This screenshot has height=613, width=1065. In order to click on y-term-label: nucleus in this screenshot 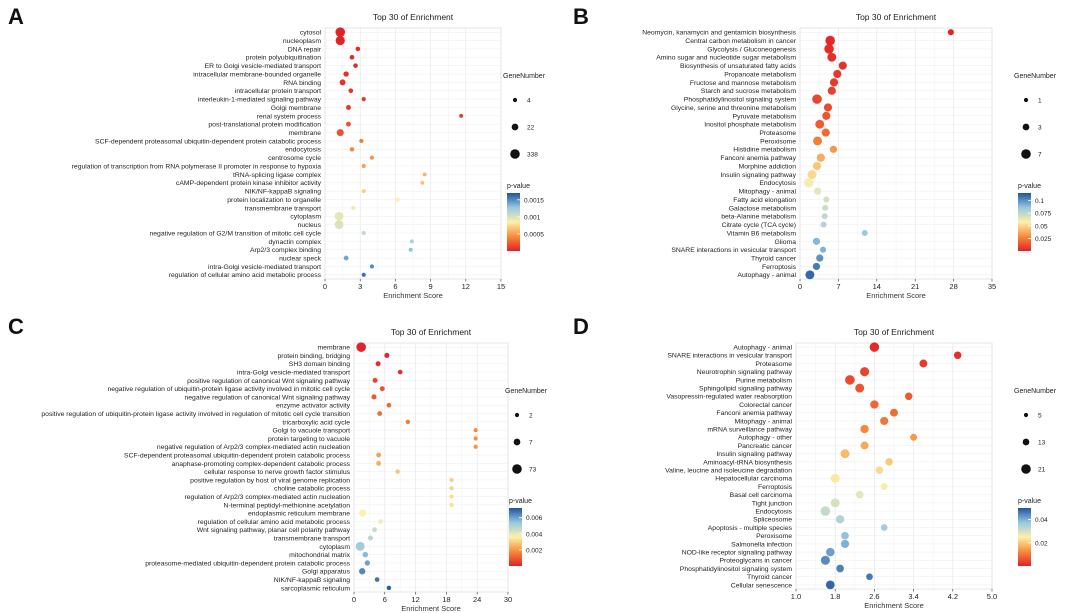, I will do `click(310, 225)`.